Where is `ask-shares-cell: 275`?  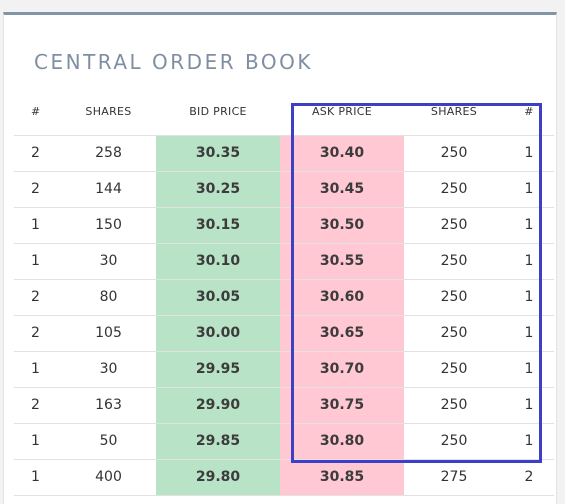
ask-shares-cell: 275 is located at coordinates (454, 477).